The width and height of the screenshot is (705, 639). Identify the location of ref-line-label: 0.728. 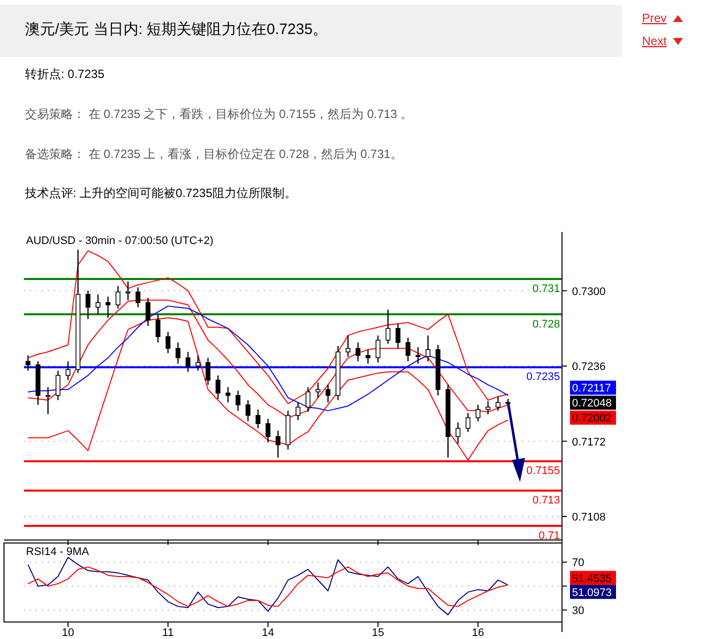
(546, 324).